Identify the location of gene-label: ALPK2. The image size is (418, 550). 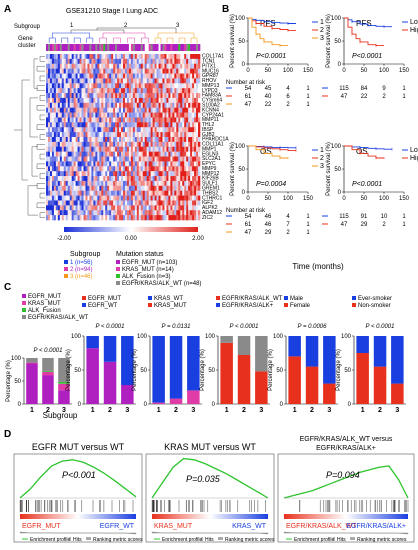
(210, 208).